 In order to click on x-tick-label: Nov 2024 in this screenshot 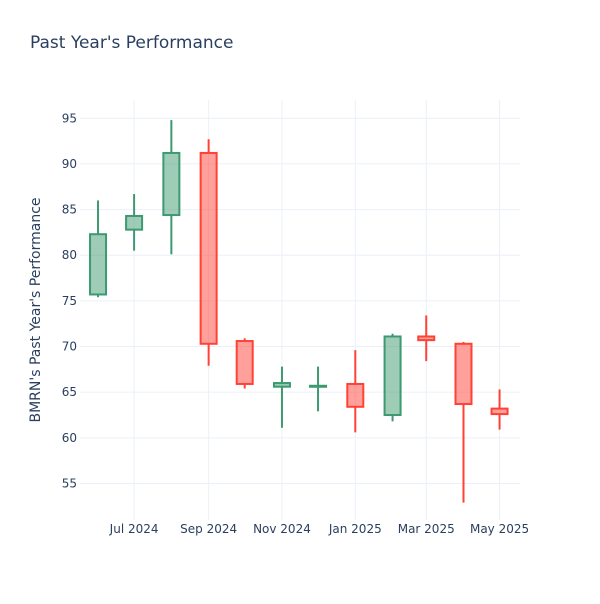, I will do `click(282, 529)`.